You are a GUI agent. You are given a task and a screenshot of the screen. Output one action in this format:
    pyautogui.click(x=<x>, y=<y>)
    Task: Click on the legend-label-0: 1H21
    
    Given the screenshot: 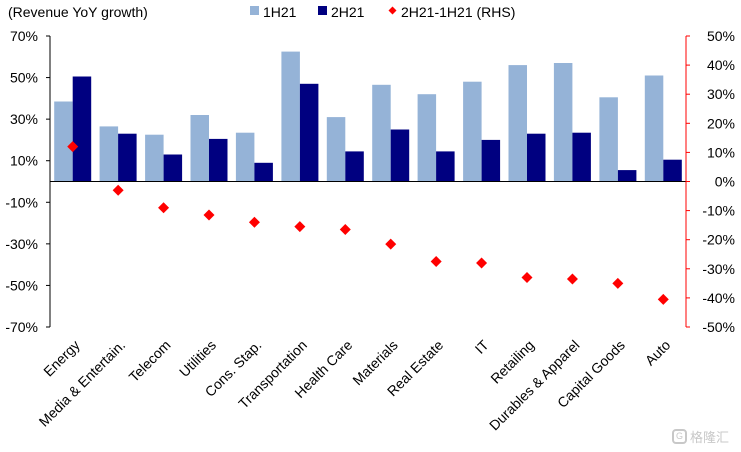 What is the action you would take?
    pyautogui.click(x=280, y=12)
    